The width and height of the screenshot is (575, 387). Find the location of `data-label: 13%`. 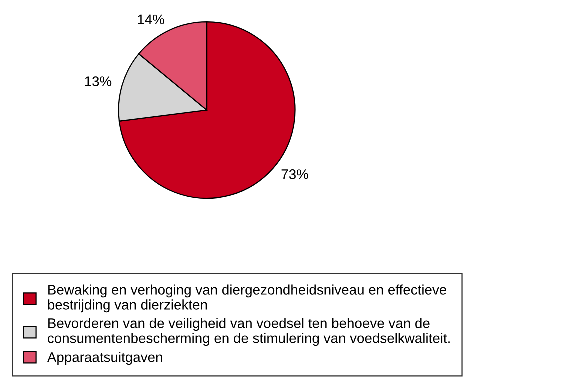

data-label: 13% is located at coordinates (98, 81).